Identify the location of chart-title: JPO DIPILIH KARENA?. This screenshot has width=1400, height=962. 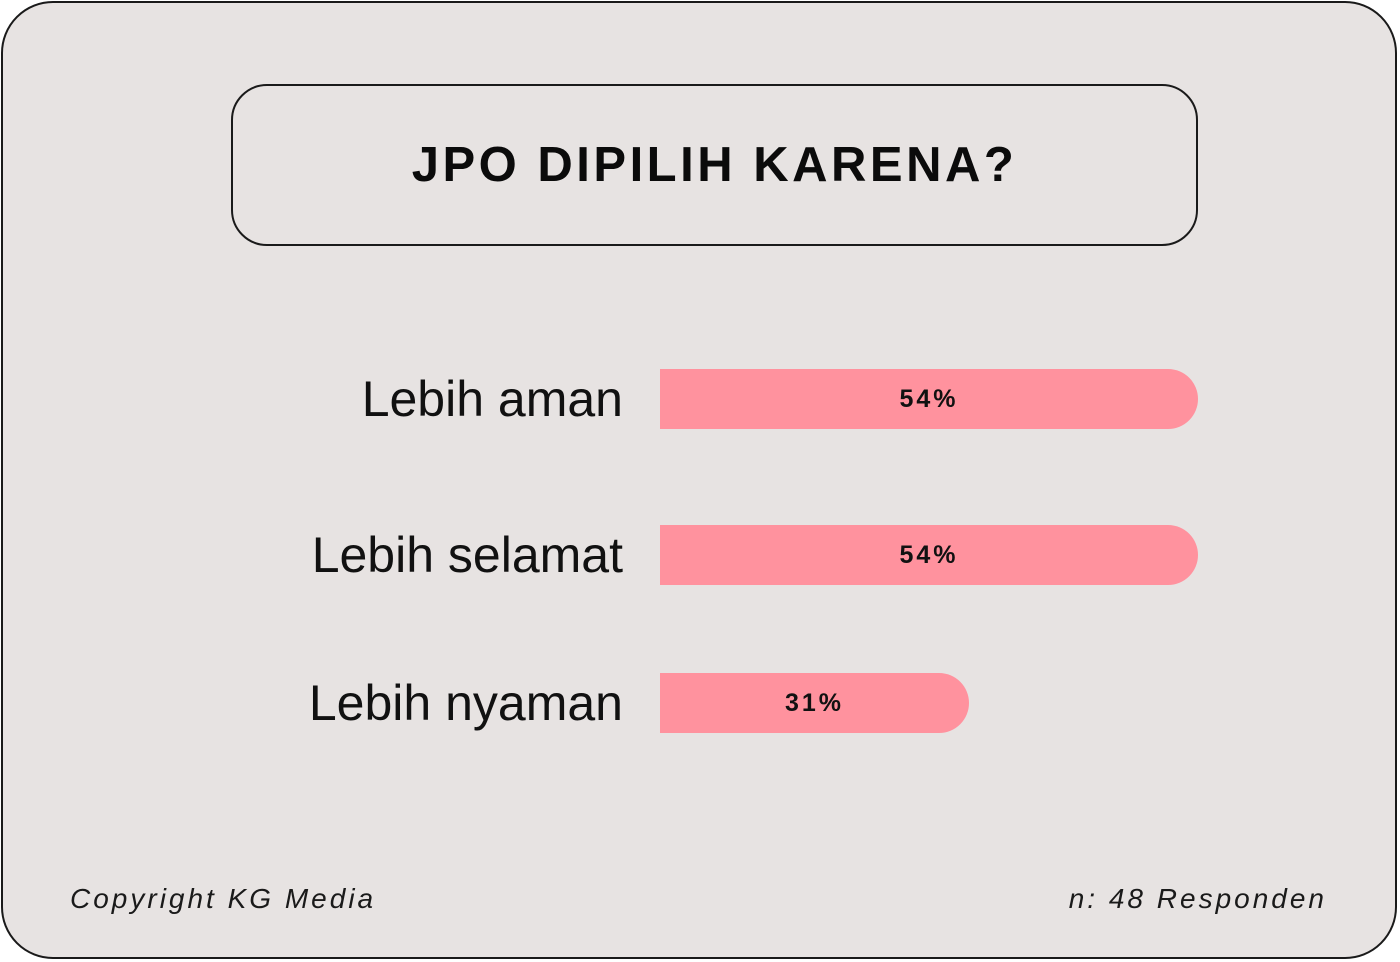
(714, 165).